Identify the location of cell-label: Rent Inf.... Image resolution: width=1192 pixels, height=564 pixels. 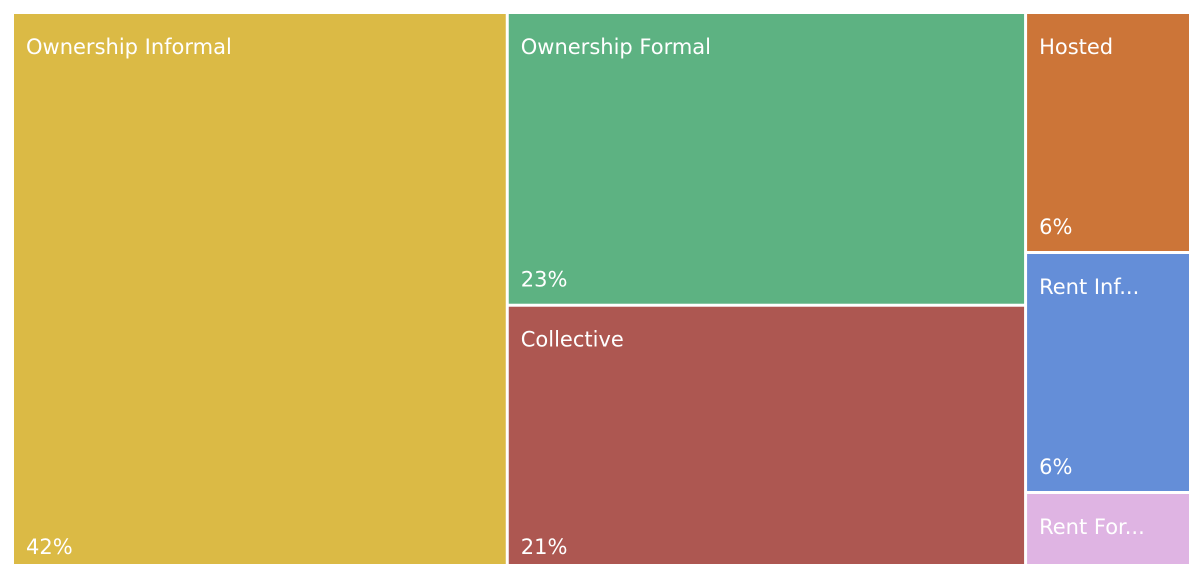
(1089, 287).